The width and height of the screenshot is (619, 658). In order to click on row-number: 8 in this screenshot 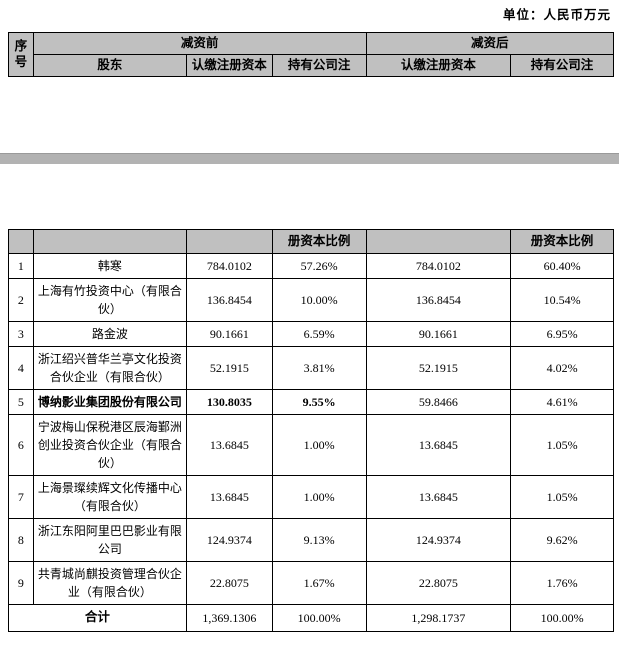, I will do `click(21, 539)`.